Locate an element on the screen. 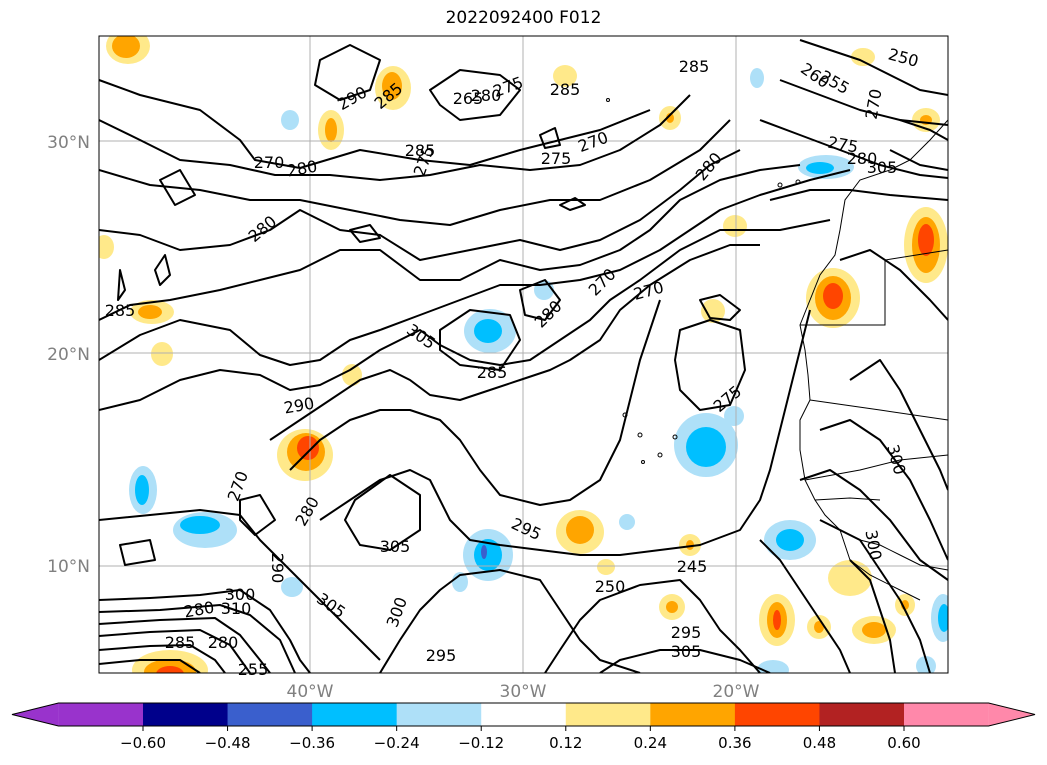 Image resolution: width=1047 pixels, height=765 pixels. contour-label: 275 is located at coordinates (556, 158).